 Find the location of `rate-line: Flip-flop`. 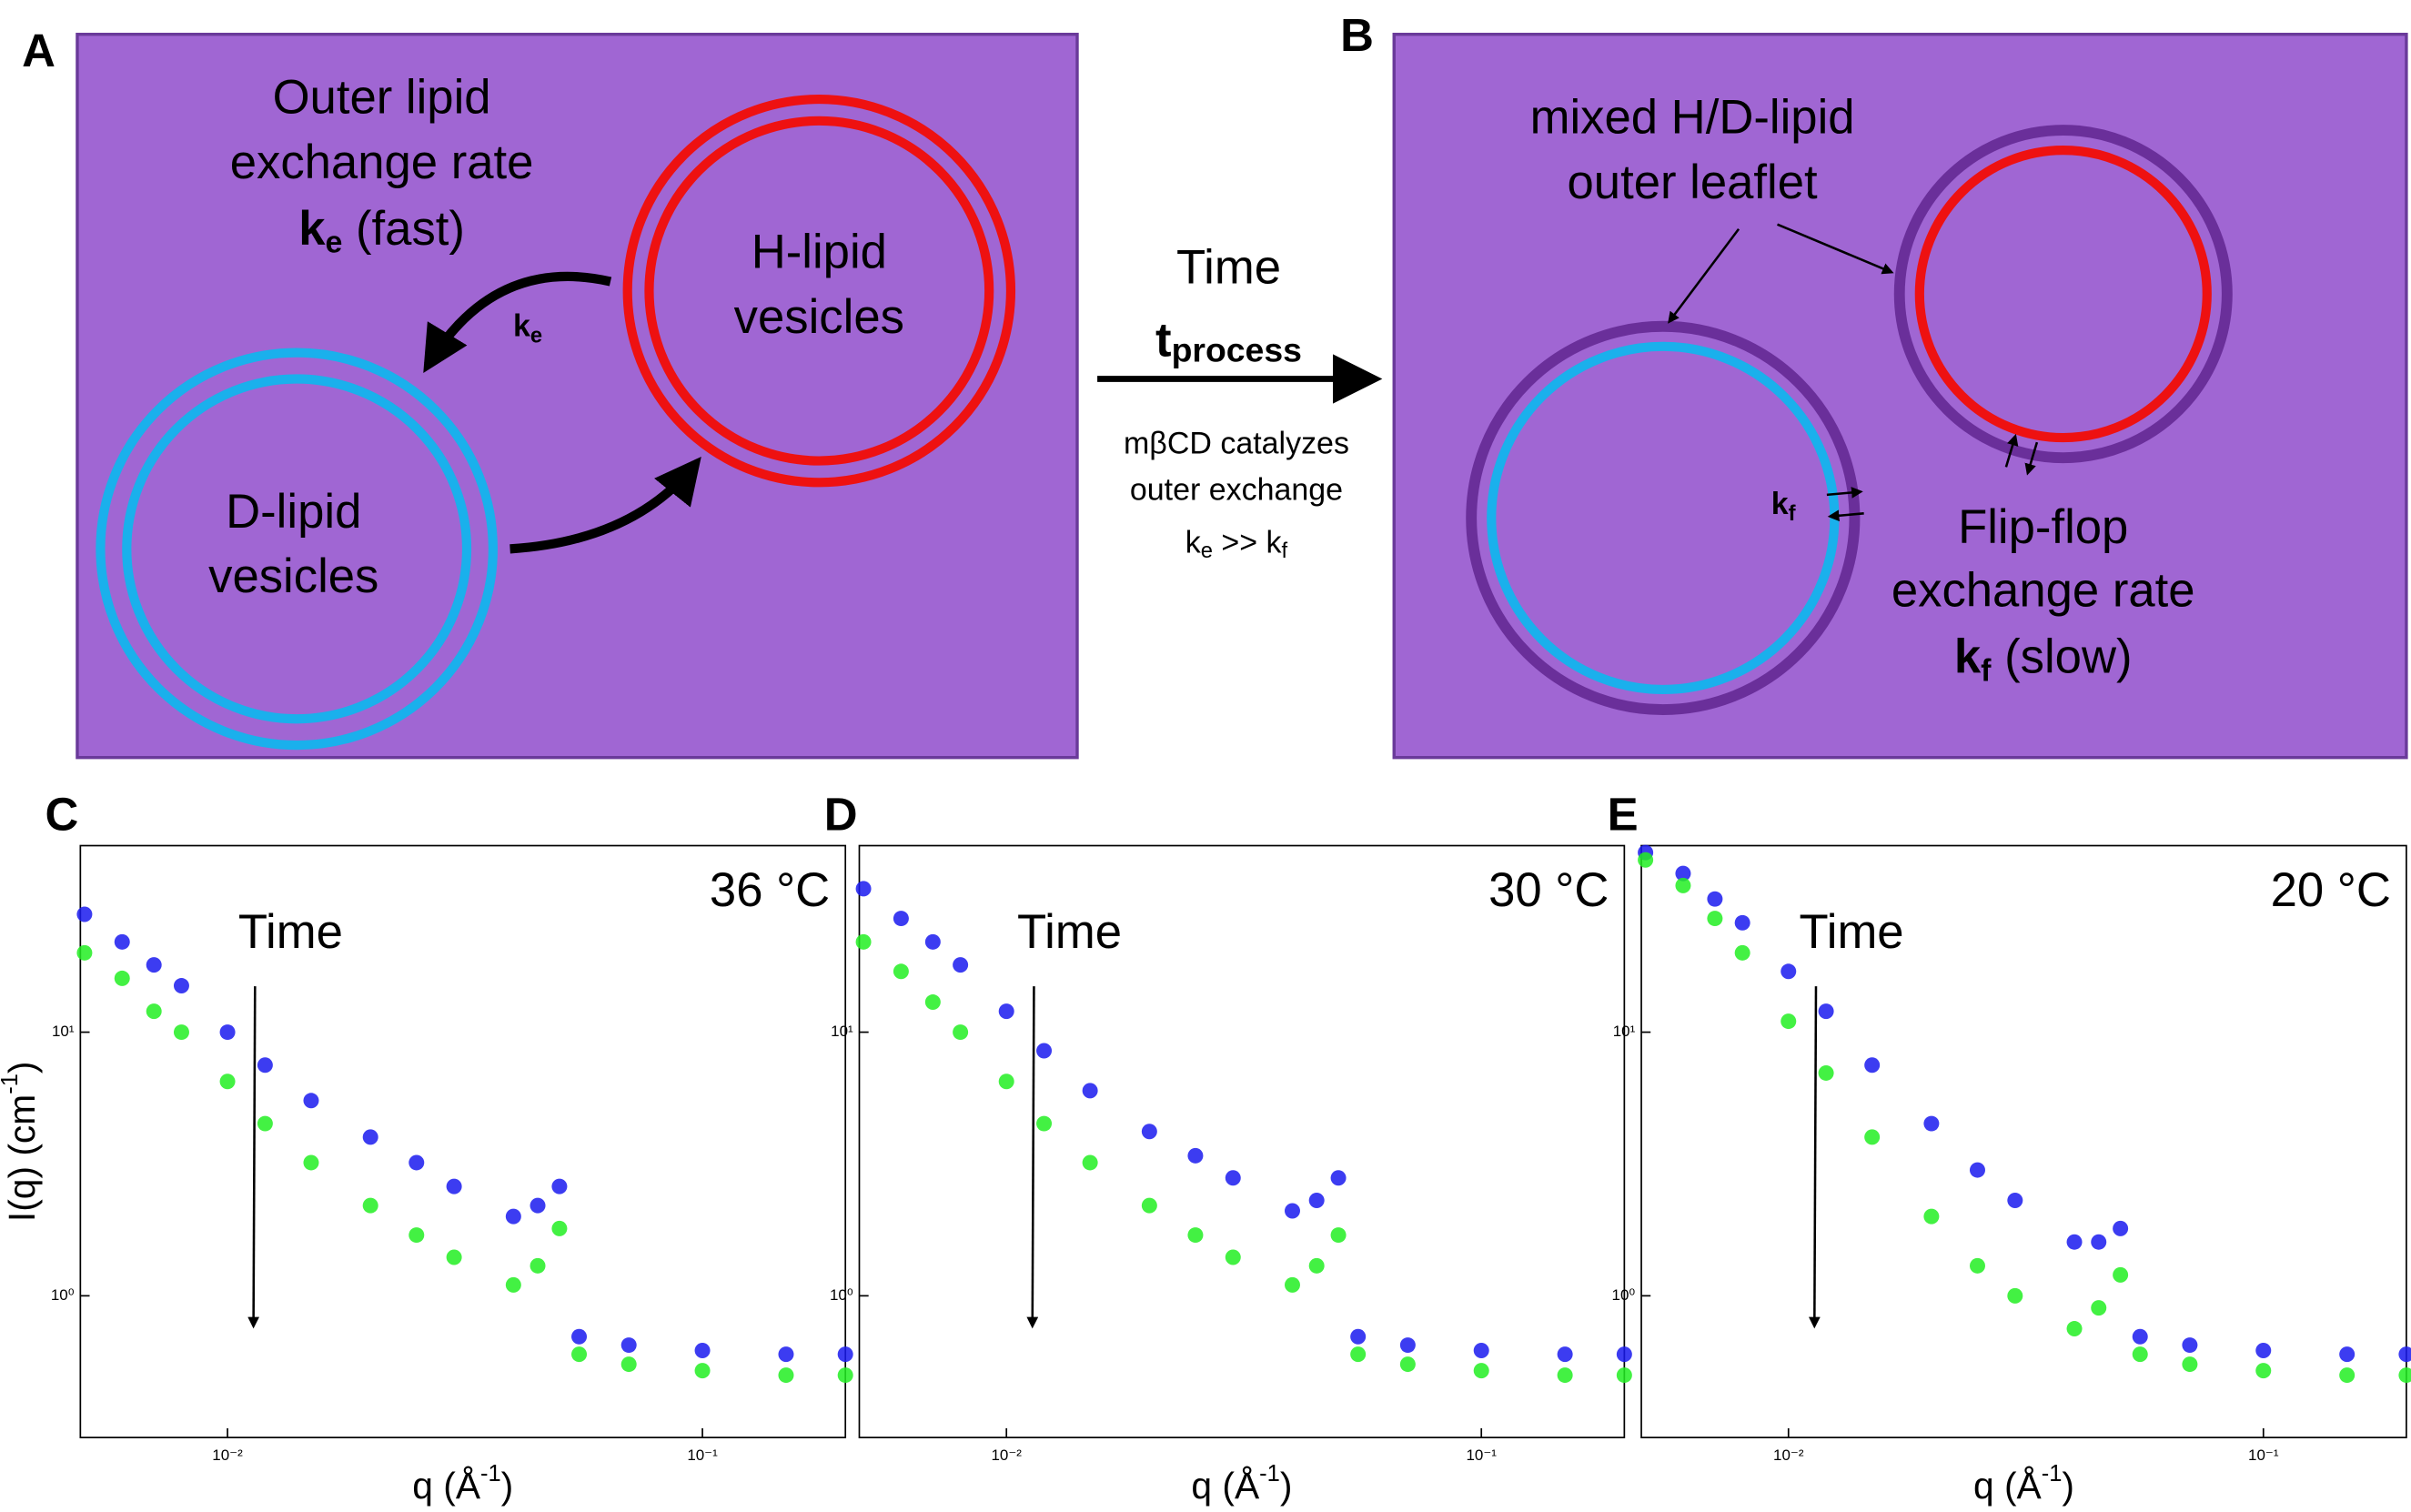

rate-line: Flip-flop is located at coordinates (2043, 527).